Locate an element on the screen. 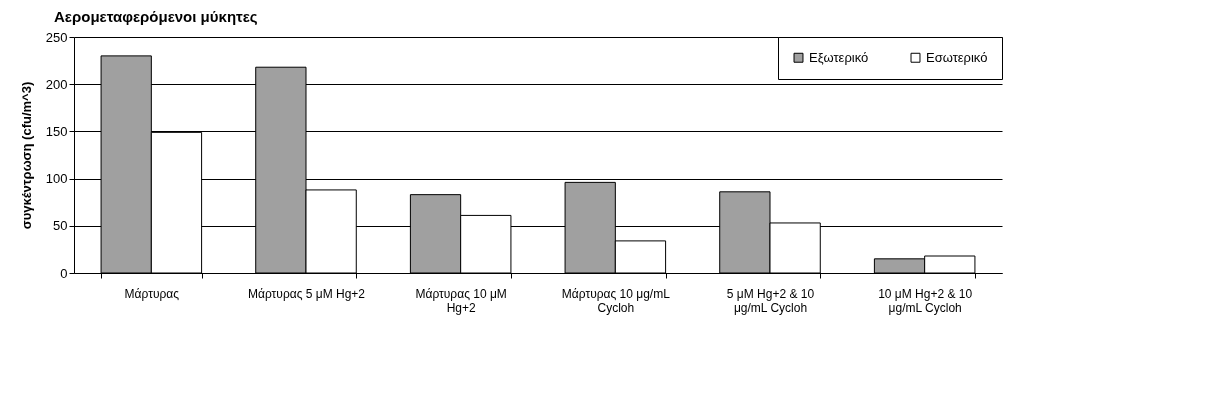  chart-title: Αερομεταφερόμενοι μύκητες is located at coordinates (156, 16).